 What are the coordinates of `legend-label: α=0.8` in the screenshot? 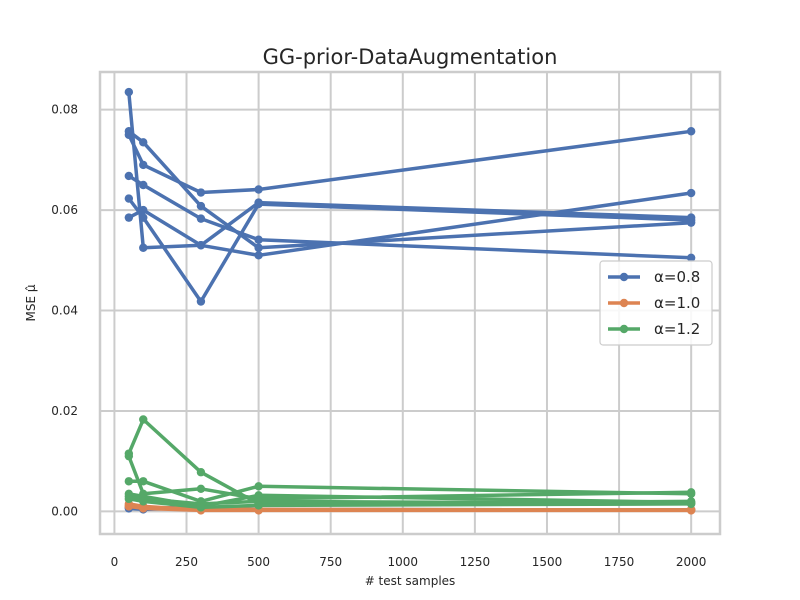 It's located at (677, 277).